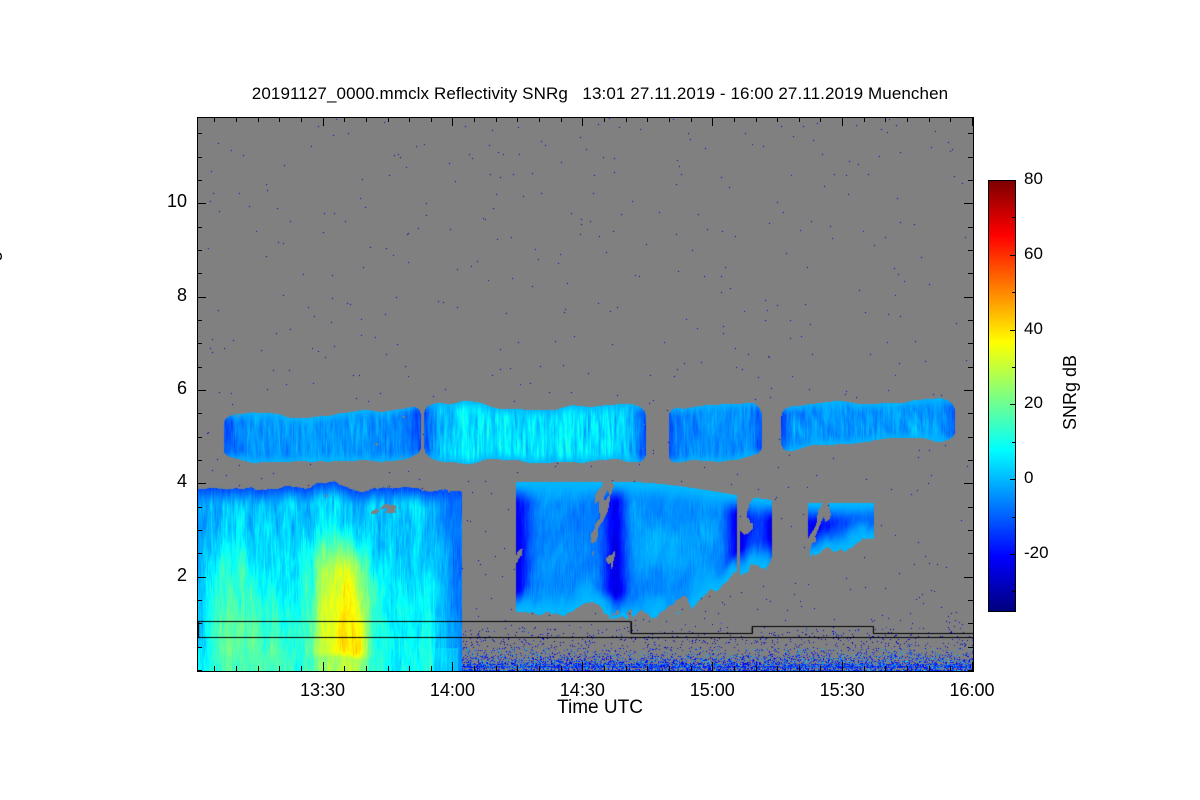 This screenshot has height=800, width=1200. I want to click on y-tick-label: 8, so click(181, 294).